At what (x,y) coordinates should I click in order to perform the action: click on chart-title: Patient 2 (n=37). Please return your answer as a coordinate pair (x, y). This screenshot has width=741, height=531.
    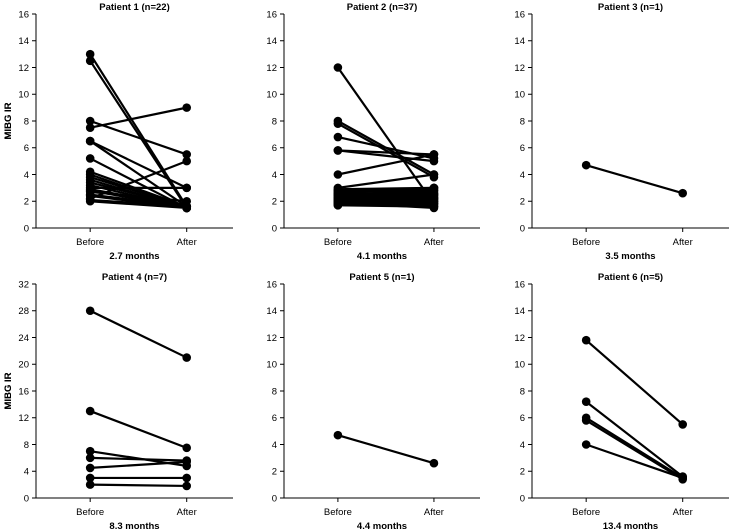
    Looking at the image, I should click on (382, 7).